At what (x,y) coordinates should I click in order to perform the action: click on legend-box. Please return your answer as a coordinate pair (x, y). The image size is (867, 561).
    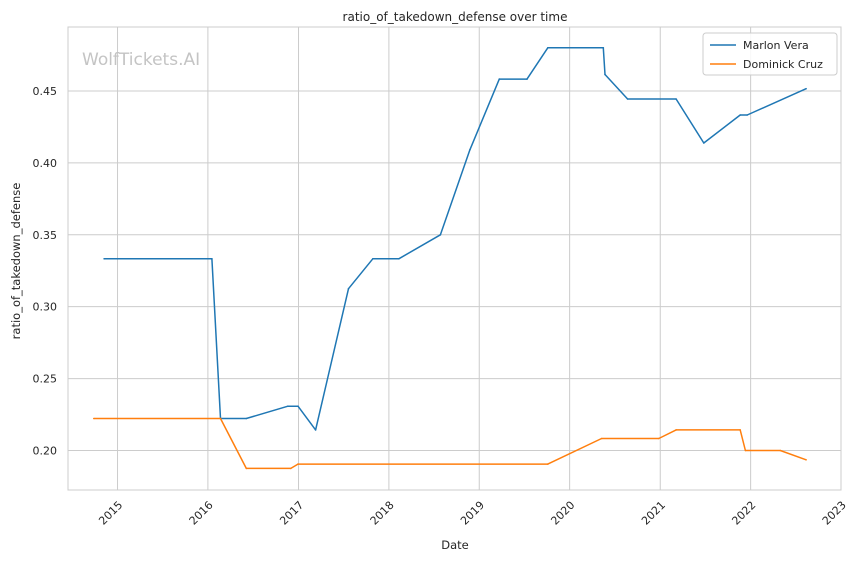
    Looking at the image, I should click on (770, 54).